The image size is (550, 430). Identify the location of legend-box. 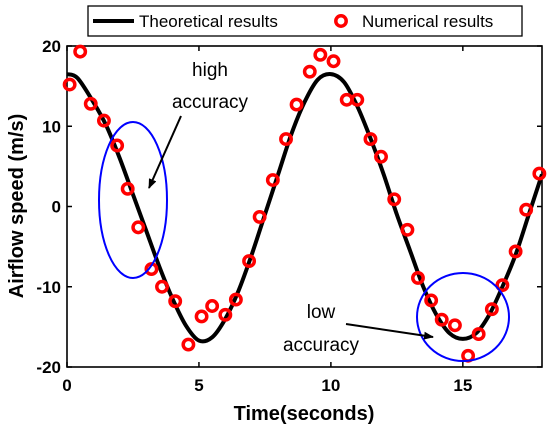
(305, 21).